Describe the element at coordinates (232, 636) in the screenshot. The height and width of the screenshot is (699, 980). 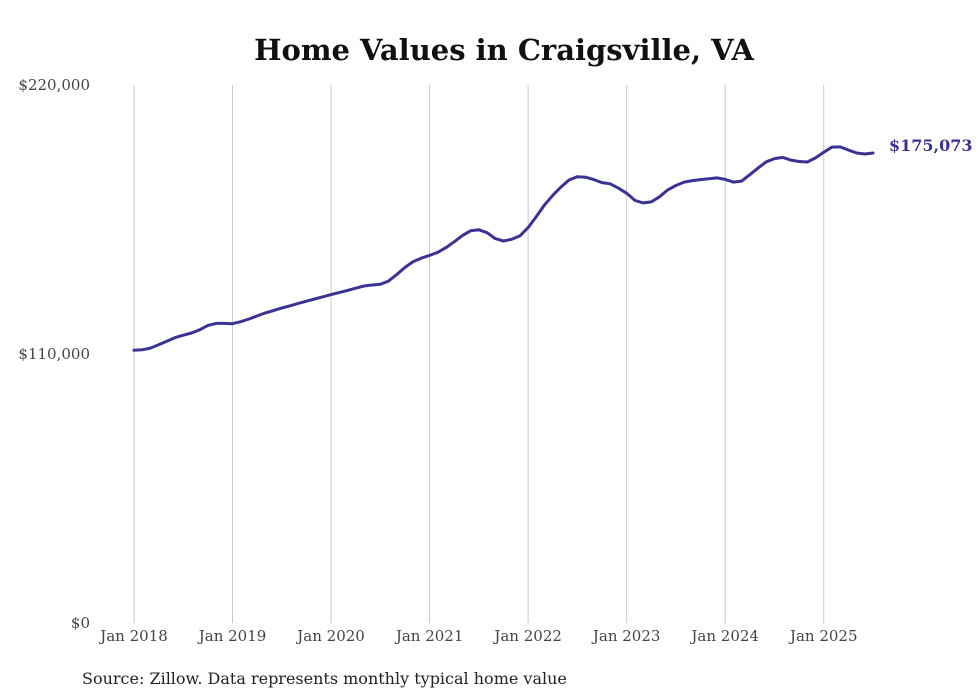
I see `x-tick-label: Jan 2019` at that location.